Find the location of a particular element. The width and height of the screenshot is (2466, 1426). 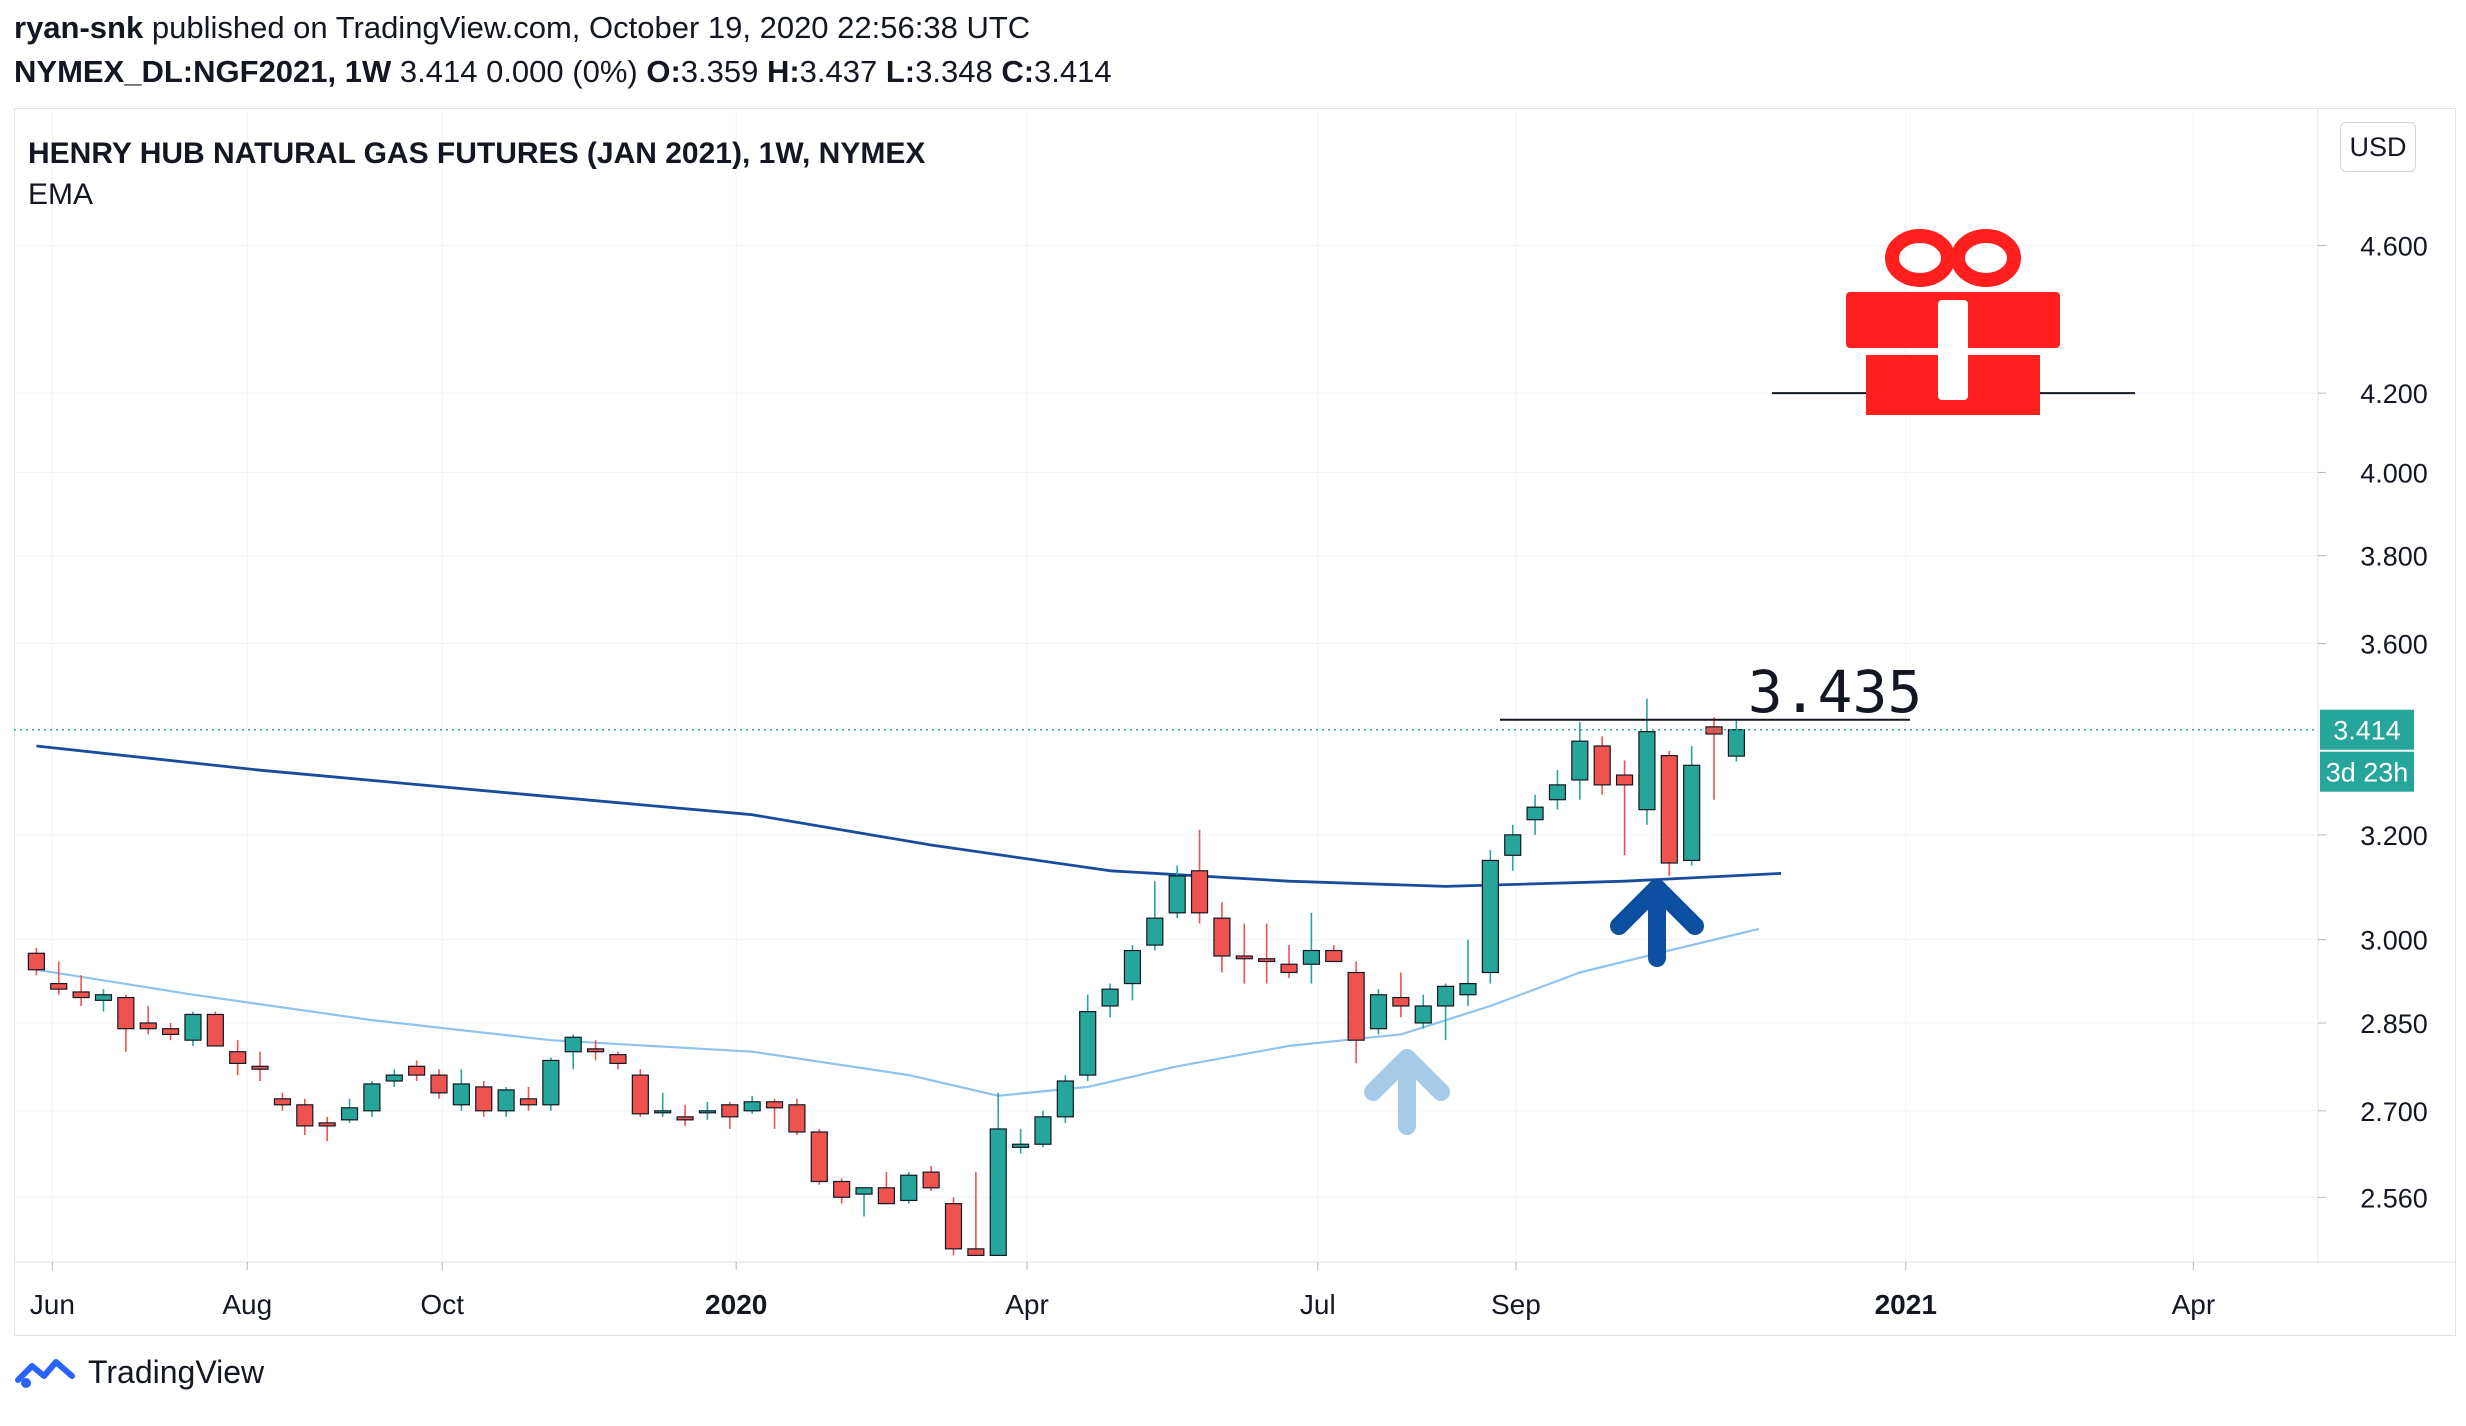

last-price-label: 3.414 is located at coordinates (2367, 731).